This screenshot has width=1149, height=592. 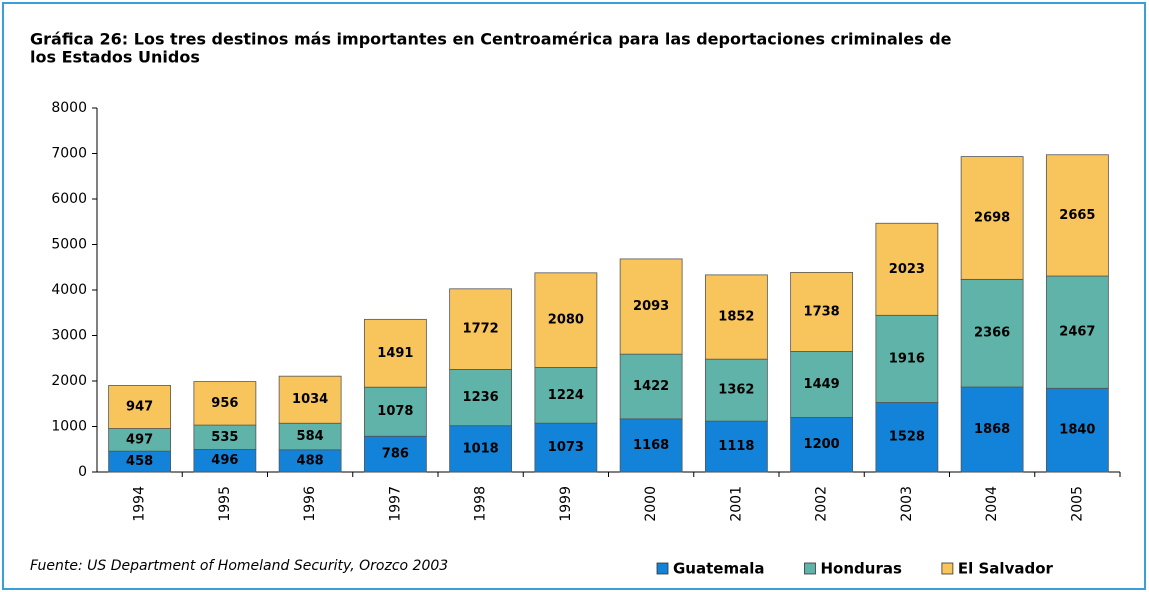 I want to click on value-label: 584, so click(x=310, y=436).